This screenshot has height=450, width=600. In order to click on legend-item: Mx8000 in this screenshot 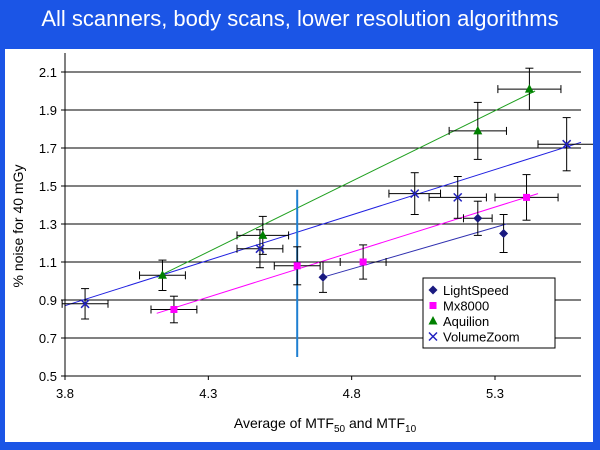, I will do `click(459, 306)`.